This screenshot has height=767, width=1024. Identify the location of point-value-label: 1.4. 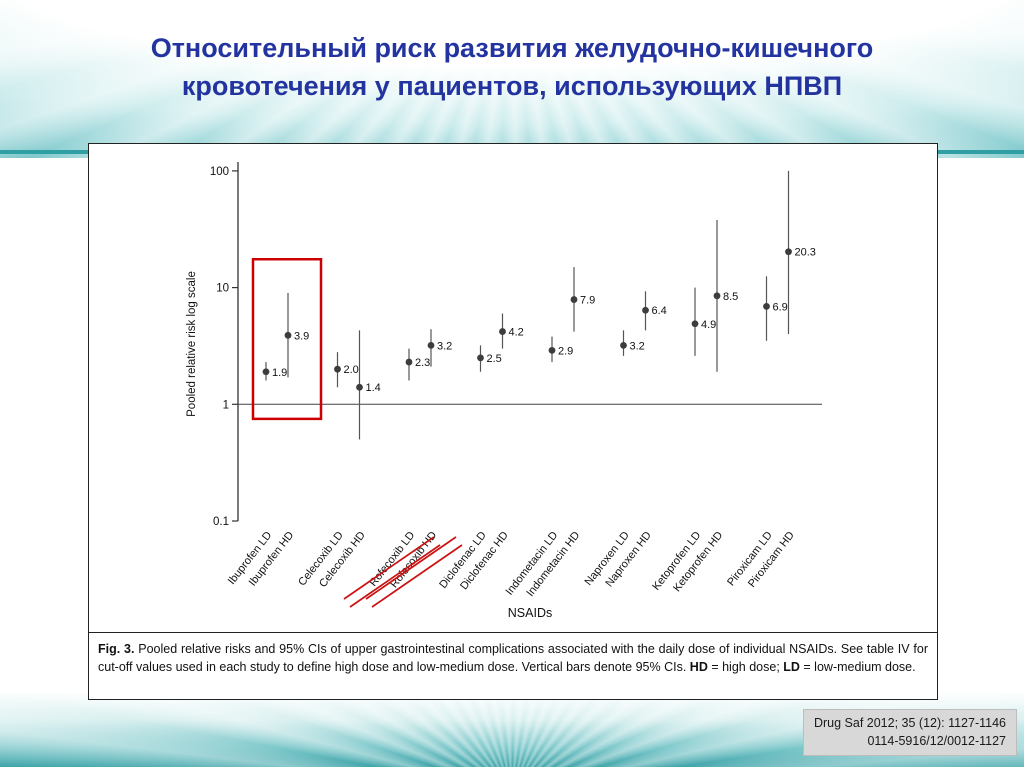
(373, 388).